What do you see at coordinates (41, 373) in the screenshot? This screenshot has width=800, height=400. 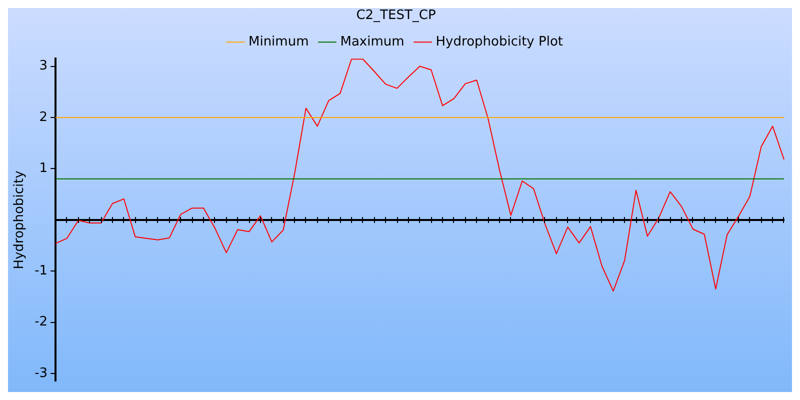 I see `y-tick-label: -3` at bounding box center [41, 373].